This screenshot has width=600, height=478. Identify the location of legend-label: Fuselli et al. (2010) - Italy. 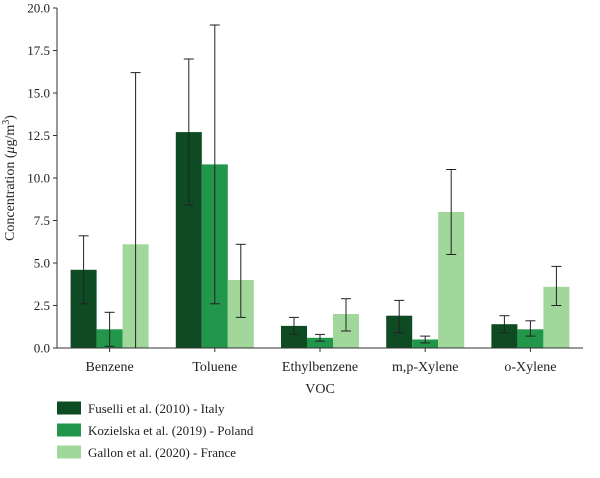
(156, 408).